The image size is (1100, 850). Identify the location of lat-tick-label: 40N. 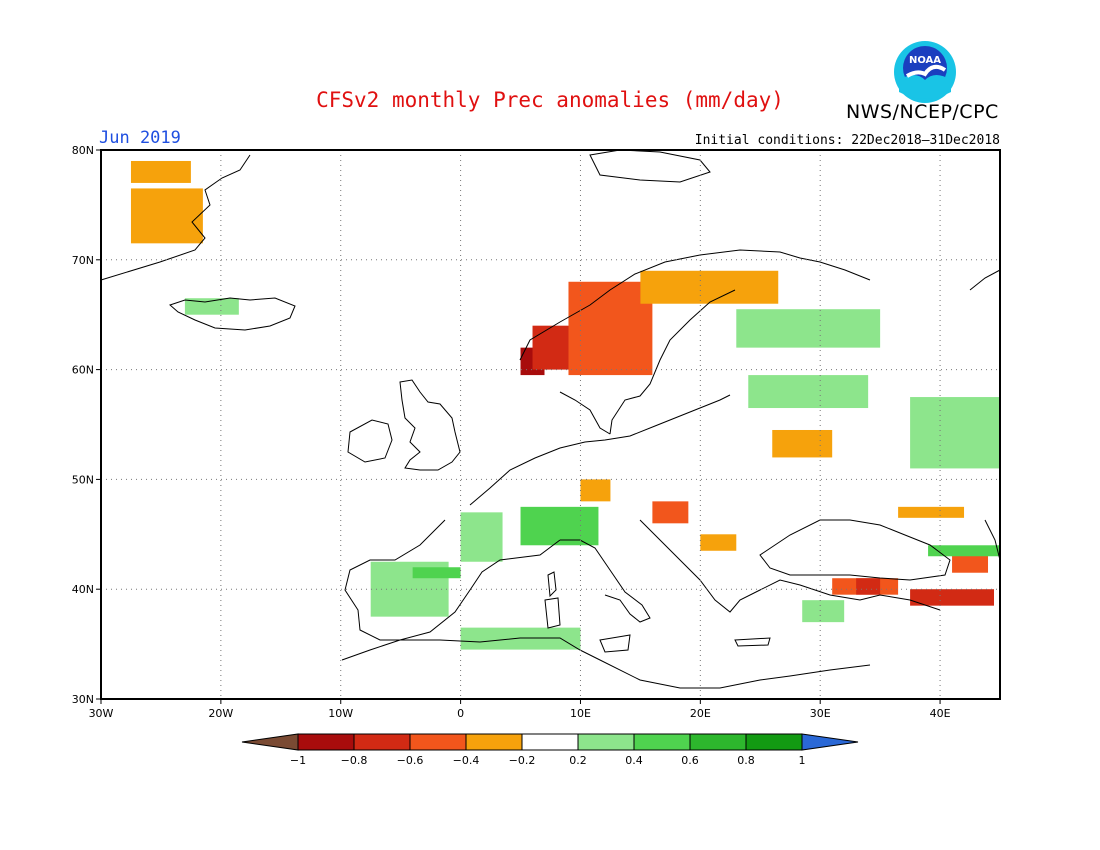
(83, 589).